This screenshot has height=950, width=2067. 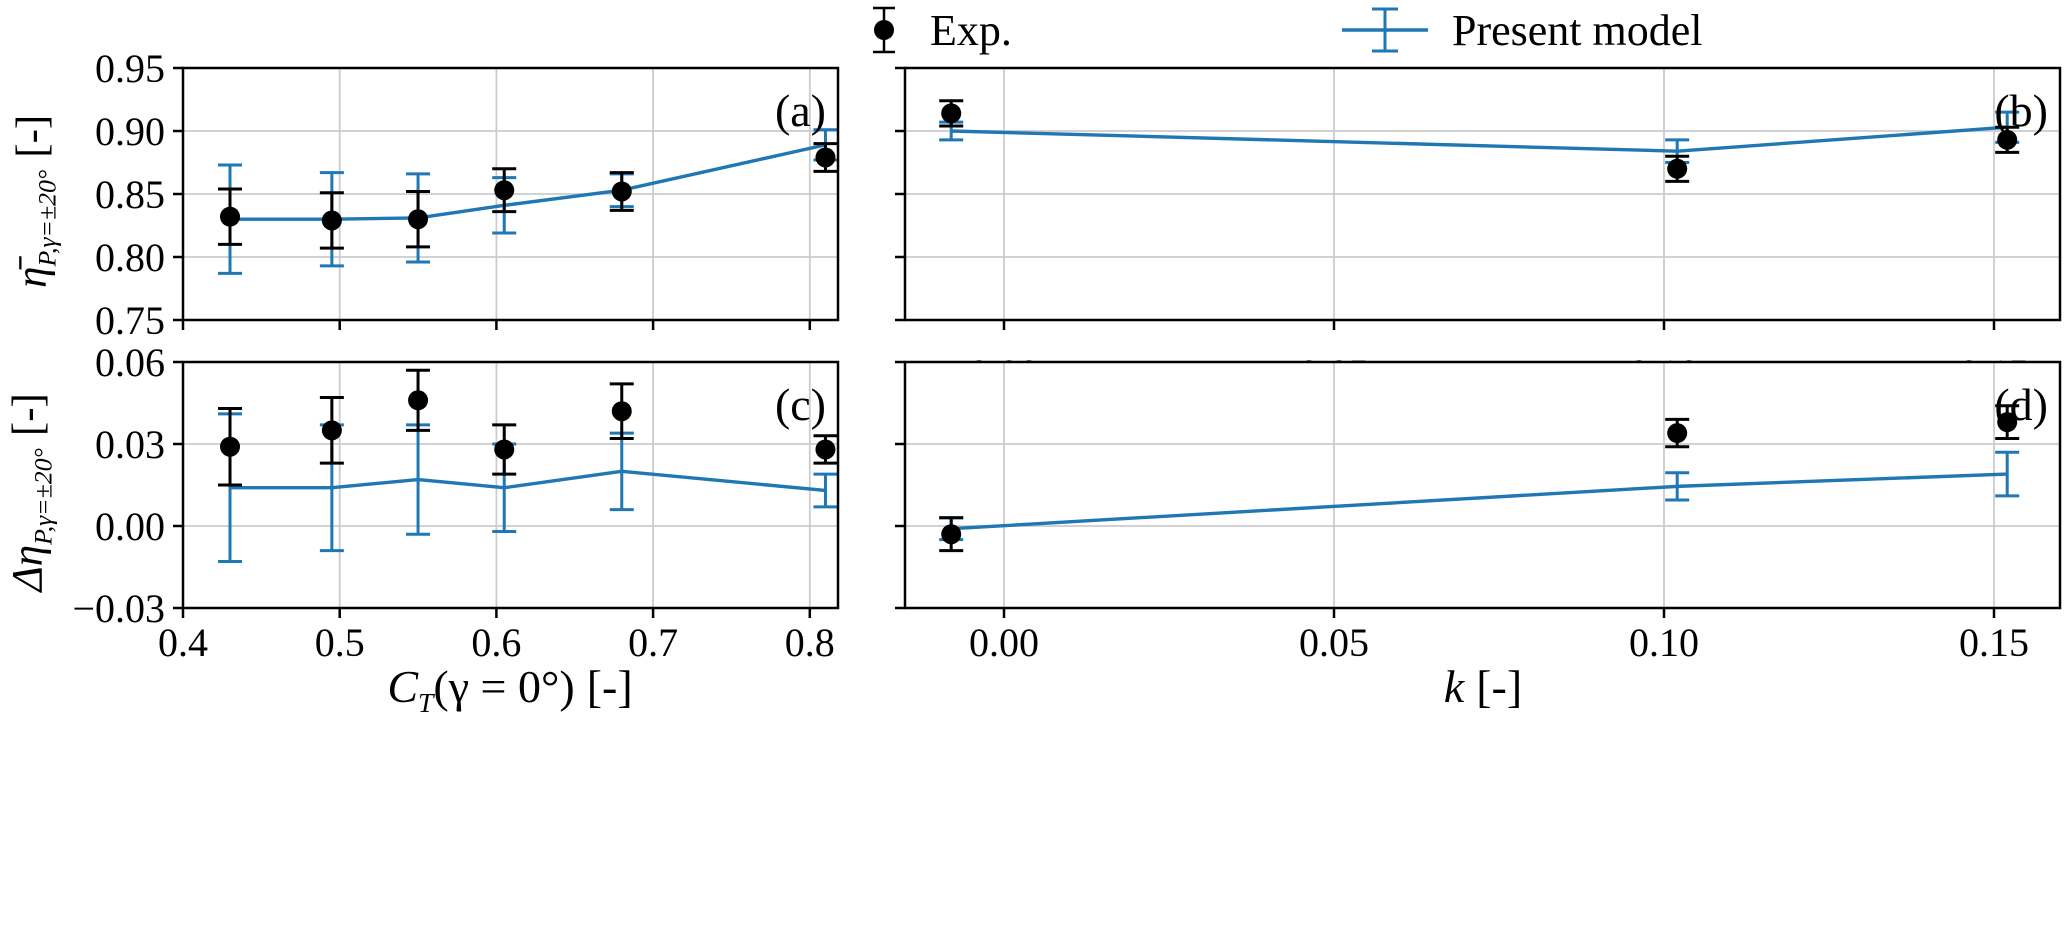 I want to click on svg-text: (d), so click(x=2021, y=404).